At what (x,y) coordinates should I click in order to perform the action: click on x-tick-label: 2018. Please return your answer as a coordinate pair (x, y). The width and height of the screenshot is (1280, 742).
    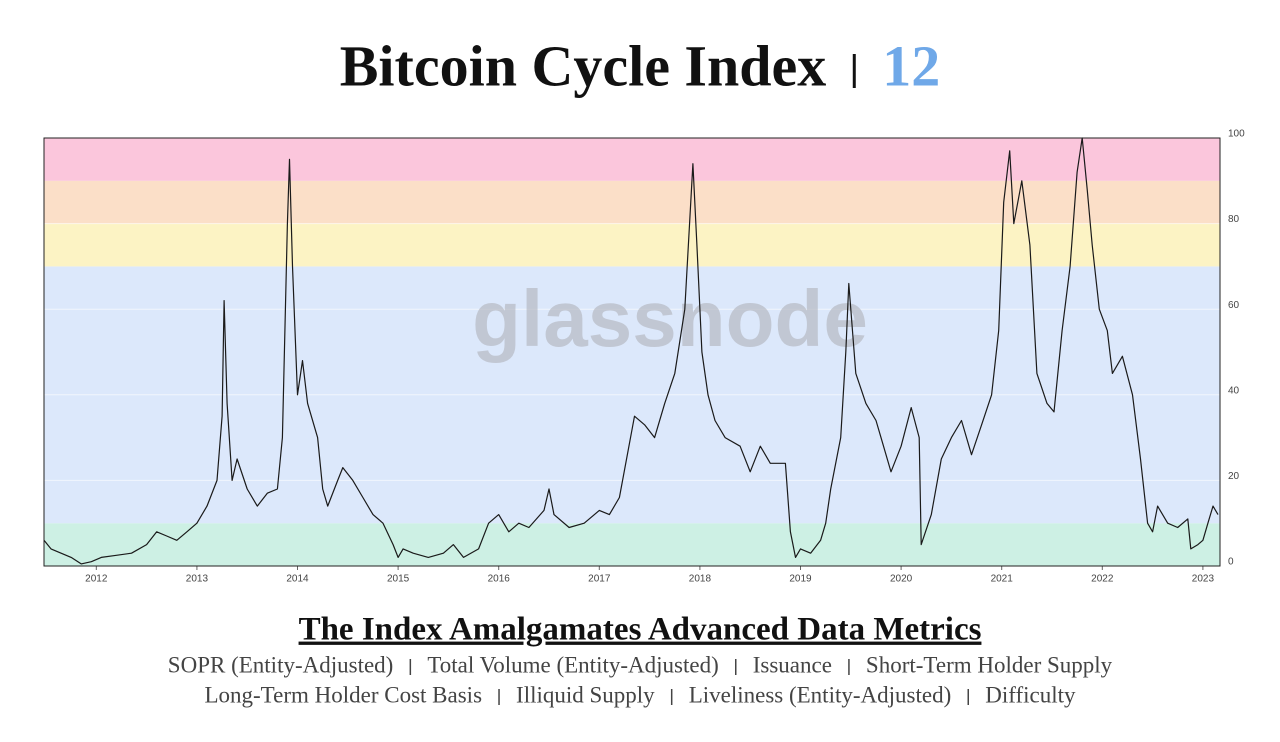
    Looking at the image, I should click on (700, 579).